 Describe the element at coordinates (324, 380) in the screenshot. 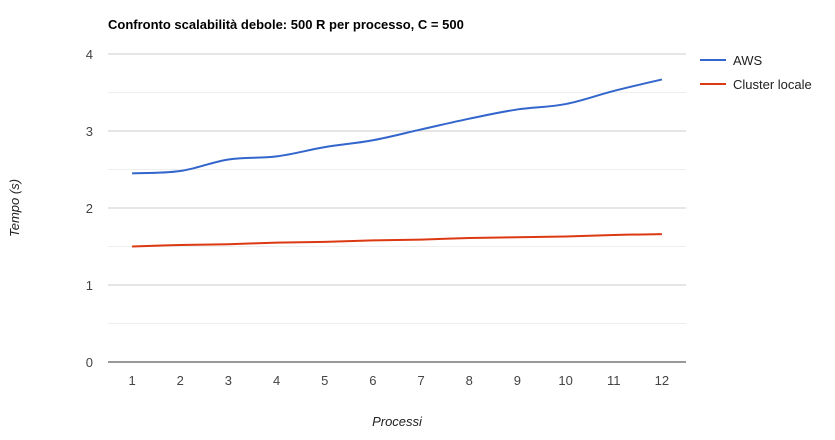

I see `x-tick-label: 5` at that location.